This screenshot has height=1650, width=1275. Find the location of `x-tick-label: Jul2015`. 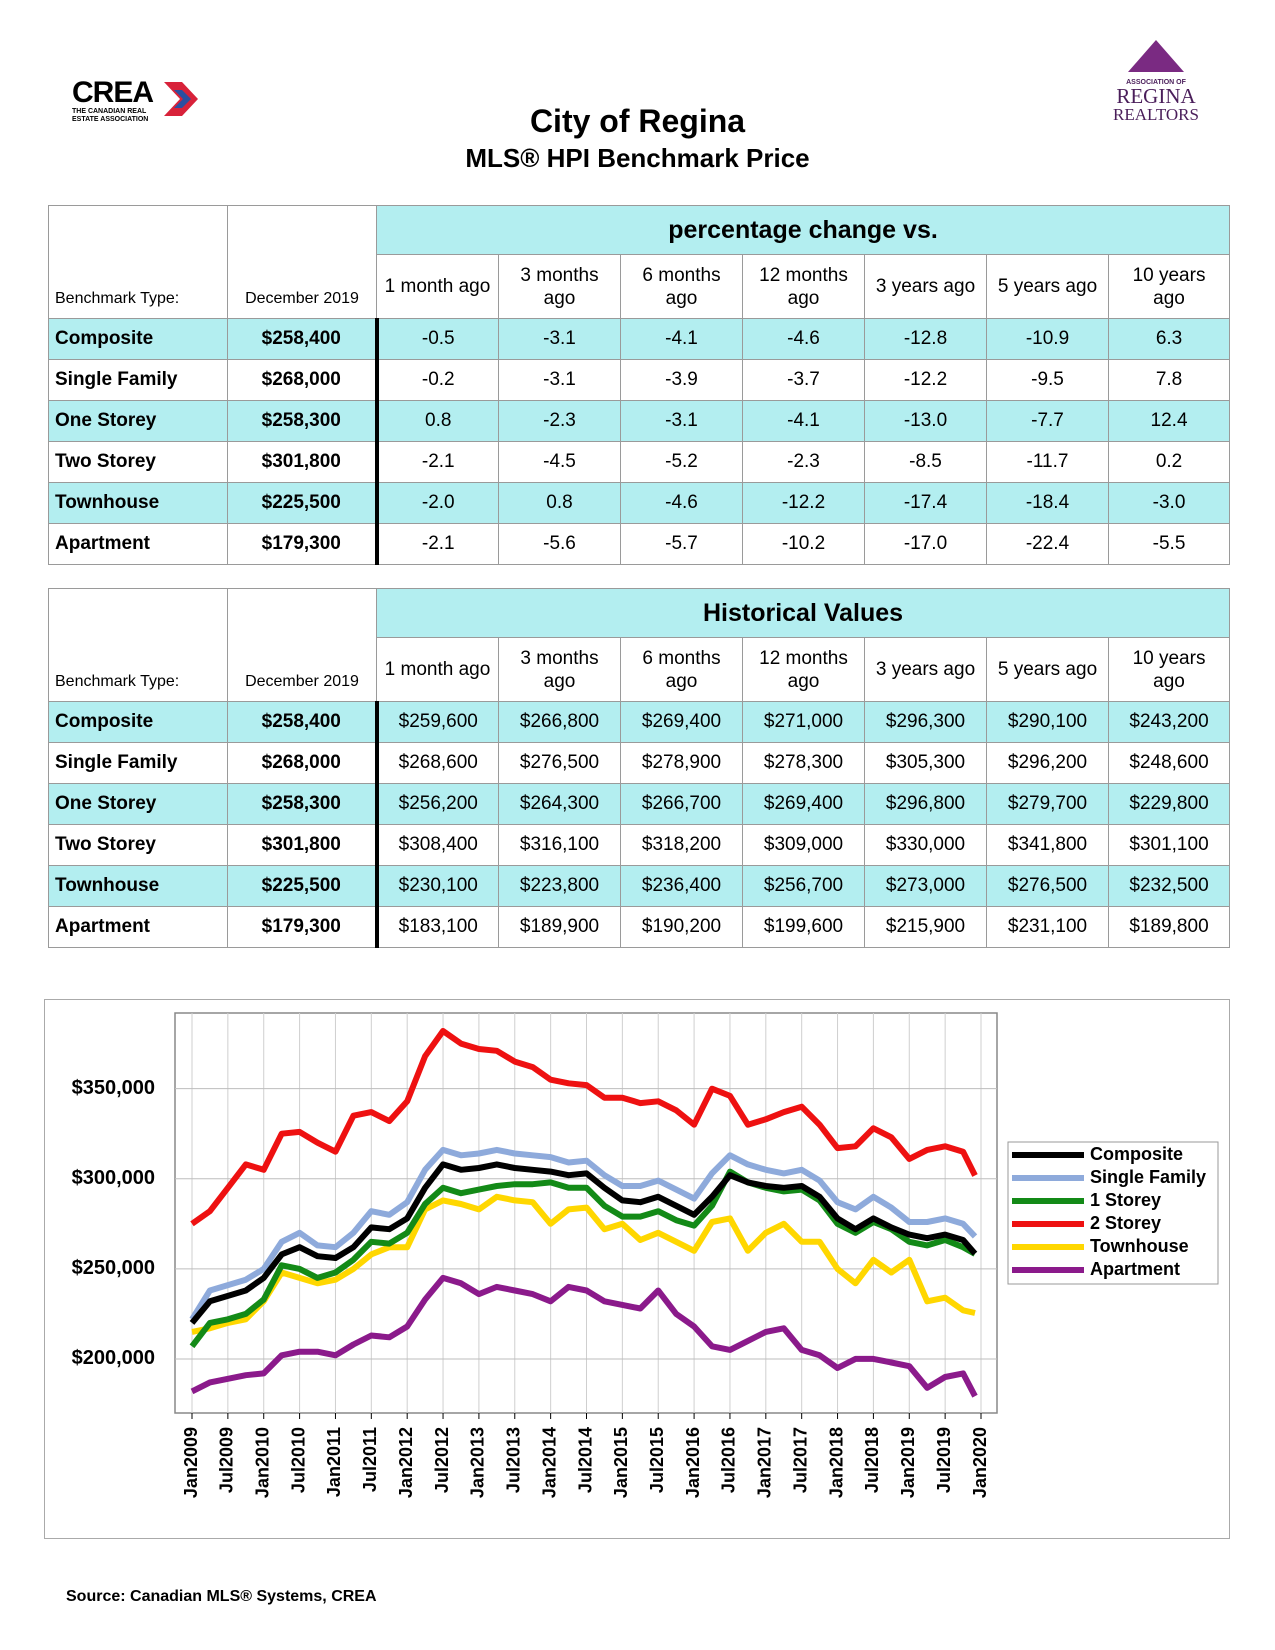

x-tick-label: Jul2015 is located at coordinates (657, 1460).